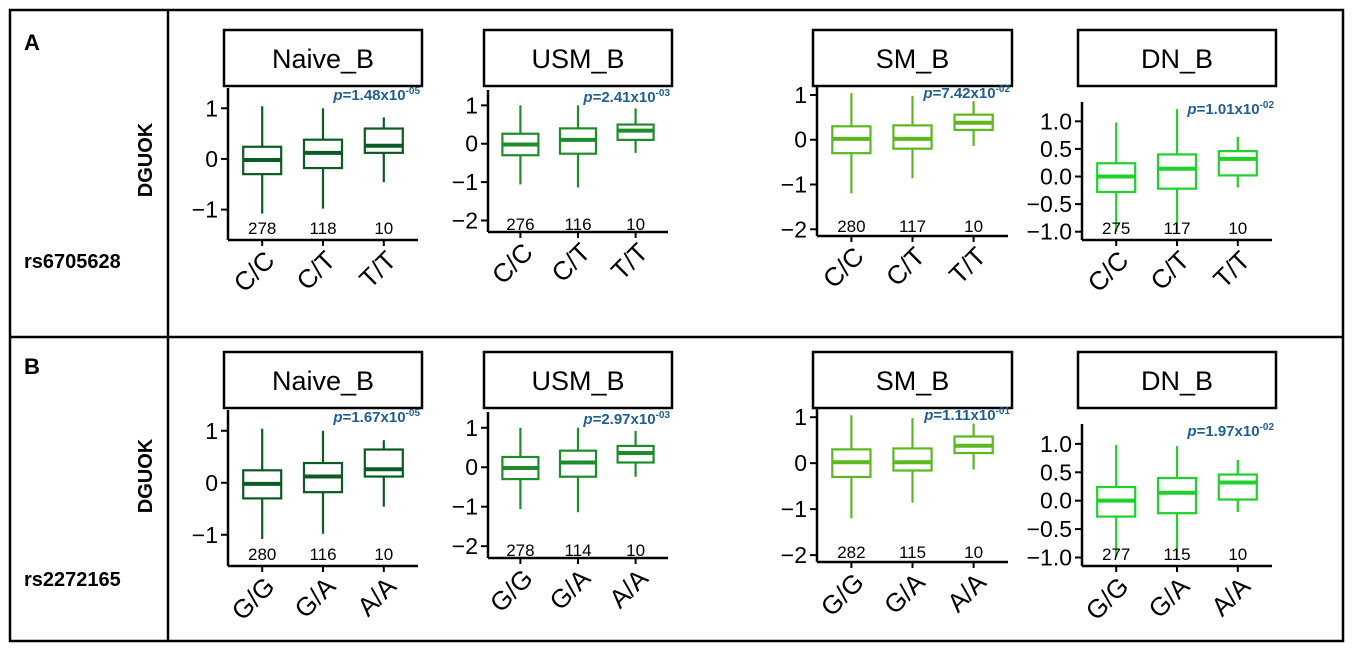 This screenshot has height=651, width=1353. What do you see at coordinates (1116, 554) in the screenshot?
I see `sample-count: 277` at bounding box center [1116, 554].